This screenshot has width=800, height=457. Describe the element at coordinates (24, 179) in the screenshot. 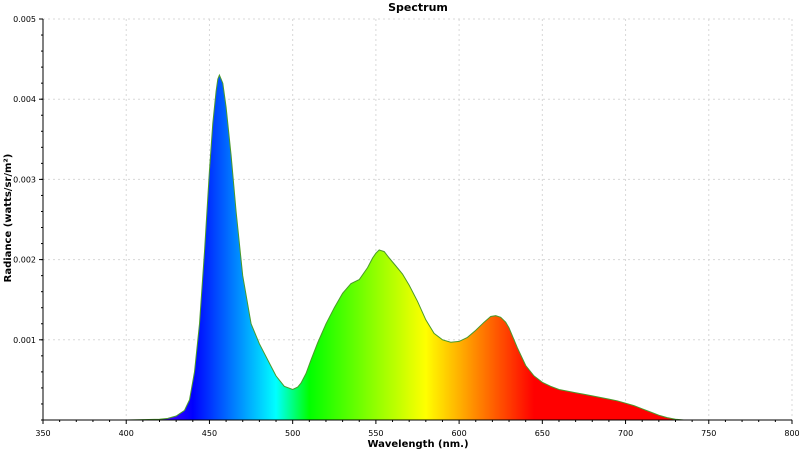

I see `y-tick-label: 0.003` at that location.